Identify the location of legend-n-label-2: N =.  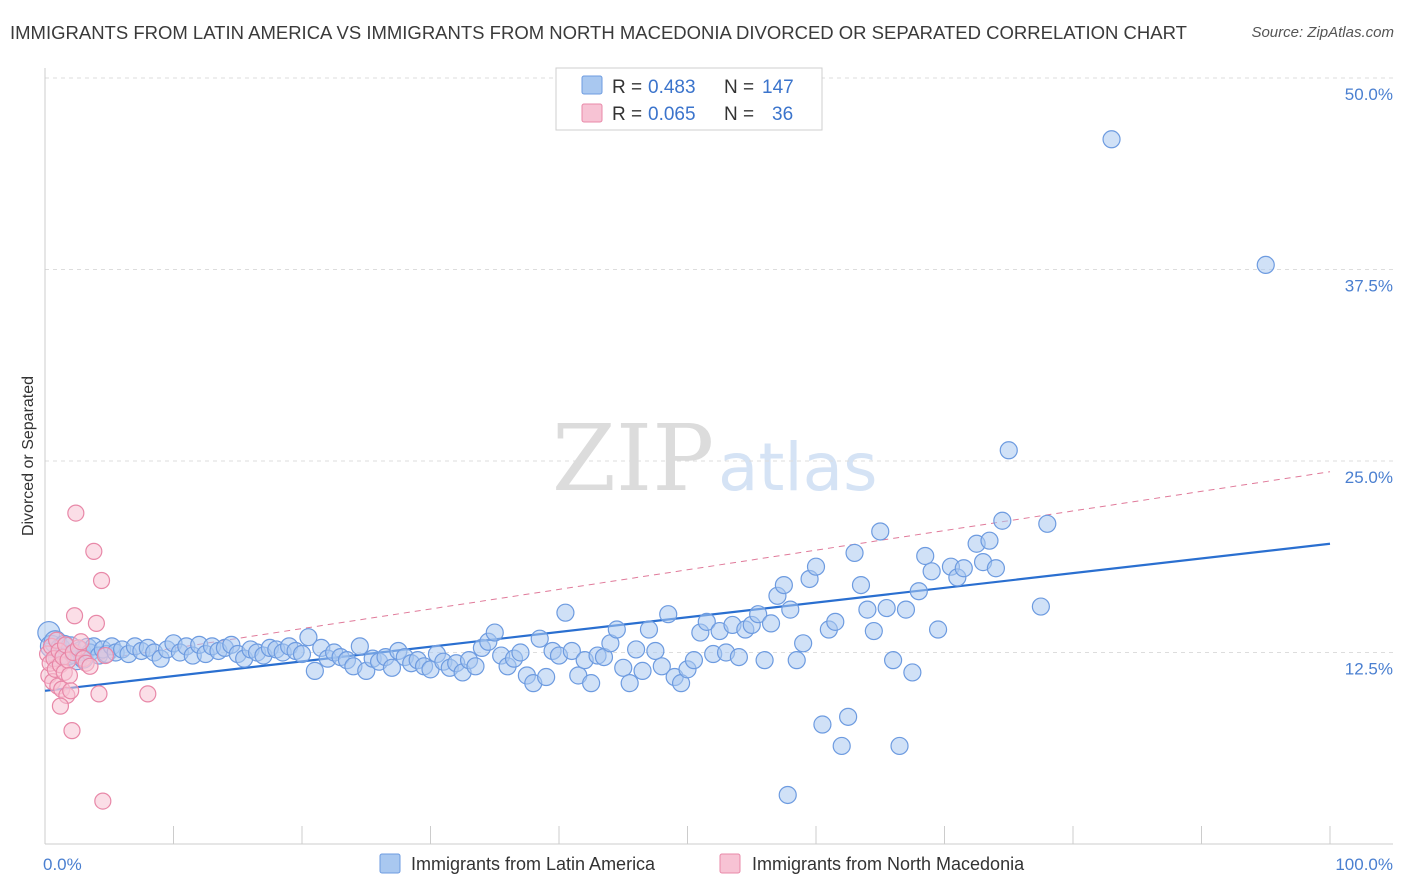
(739, 114).